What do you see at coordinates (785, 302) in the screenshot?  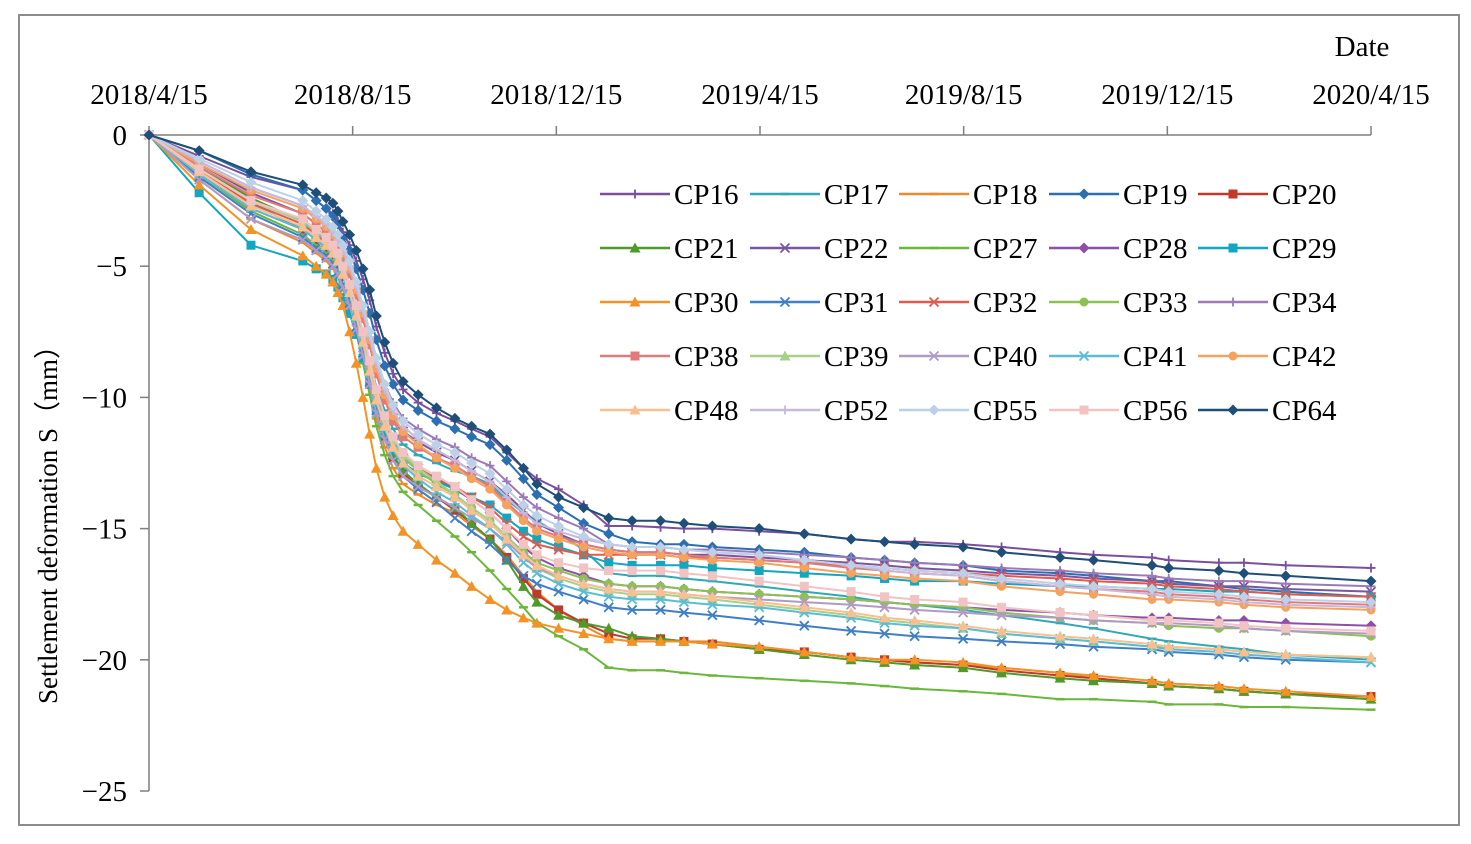 I see `legend-marker-cp31` at bounding box center [785, 302].